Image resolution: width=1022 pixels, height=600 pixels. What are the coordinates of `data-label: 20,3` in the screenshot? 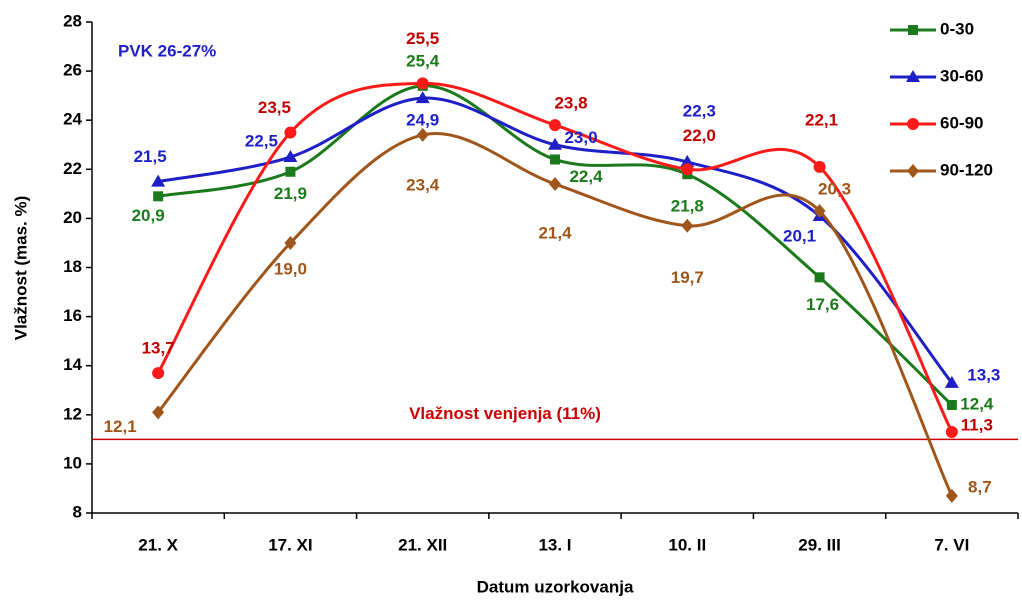 It's located at (834, 189).